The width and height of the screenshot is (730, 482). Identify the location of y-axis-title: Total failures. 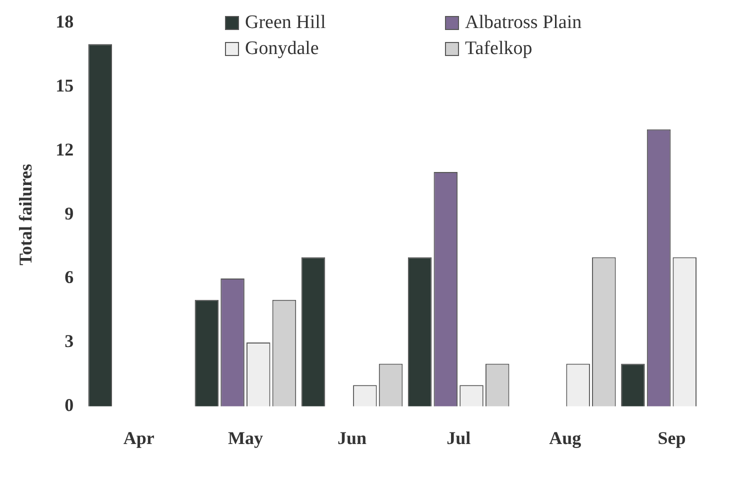
(25, 215).